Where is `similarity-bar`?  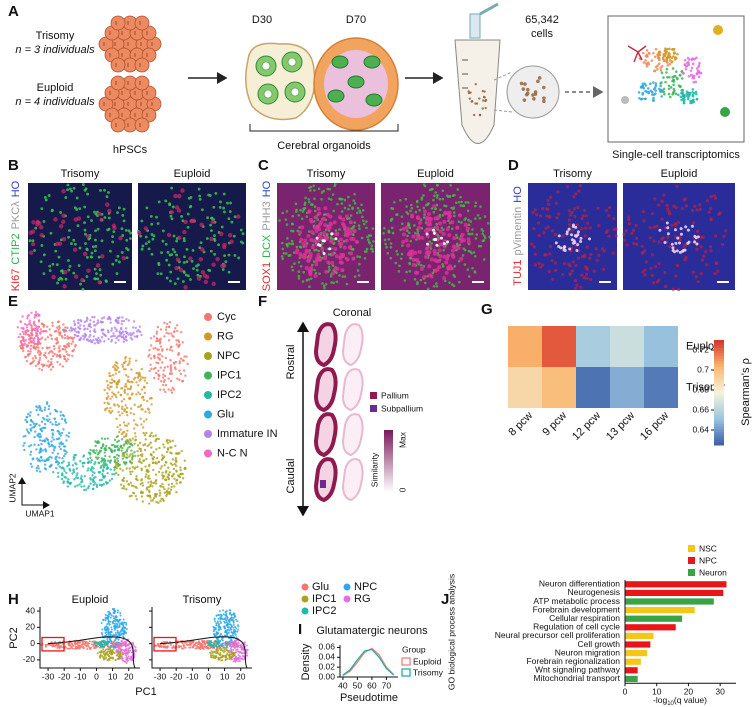 similarity-bar is located at coordinates (388, 461).